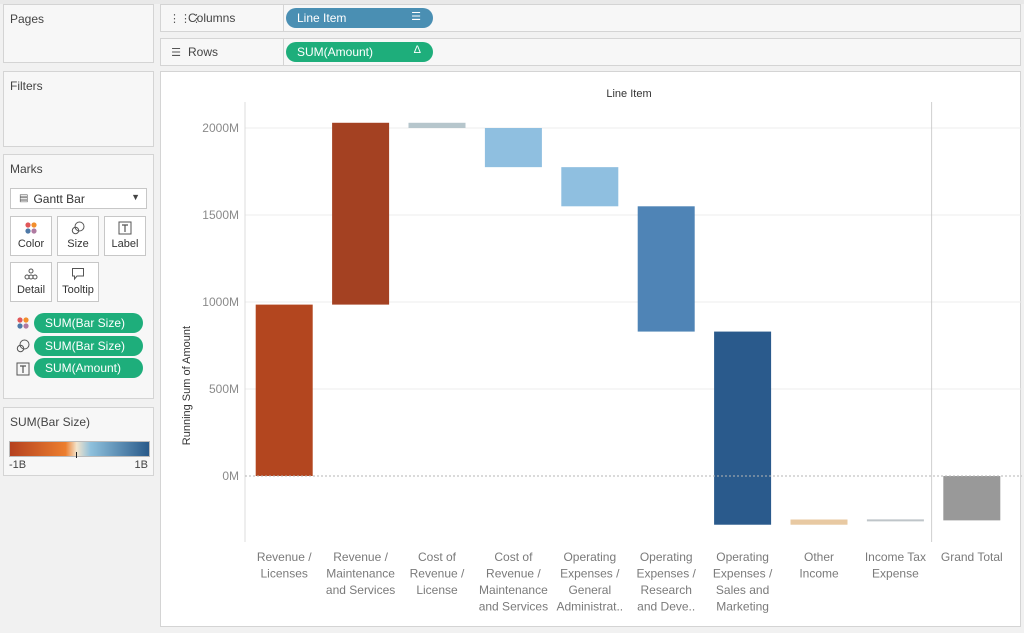  Describe the element at coordinates (742, 607) in the screenshot. I see `x-tick-label-line: Marketing` at that location.